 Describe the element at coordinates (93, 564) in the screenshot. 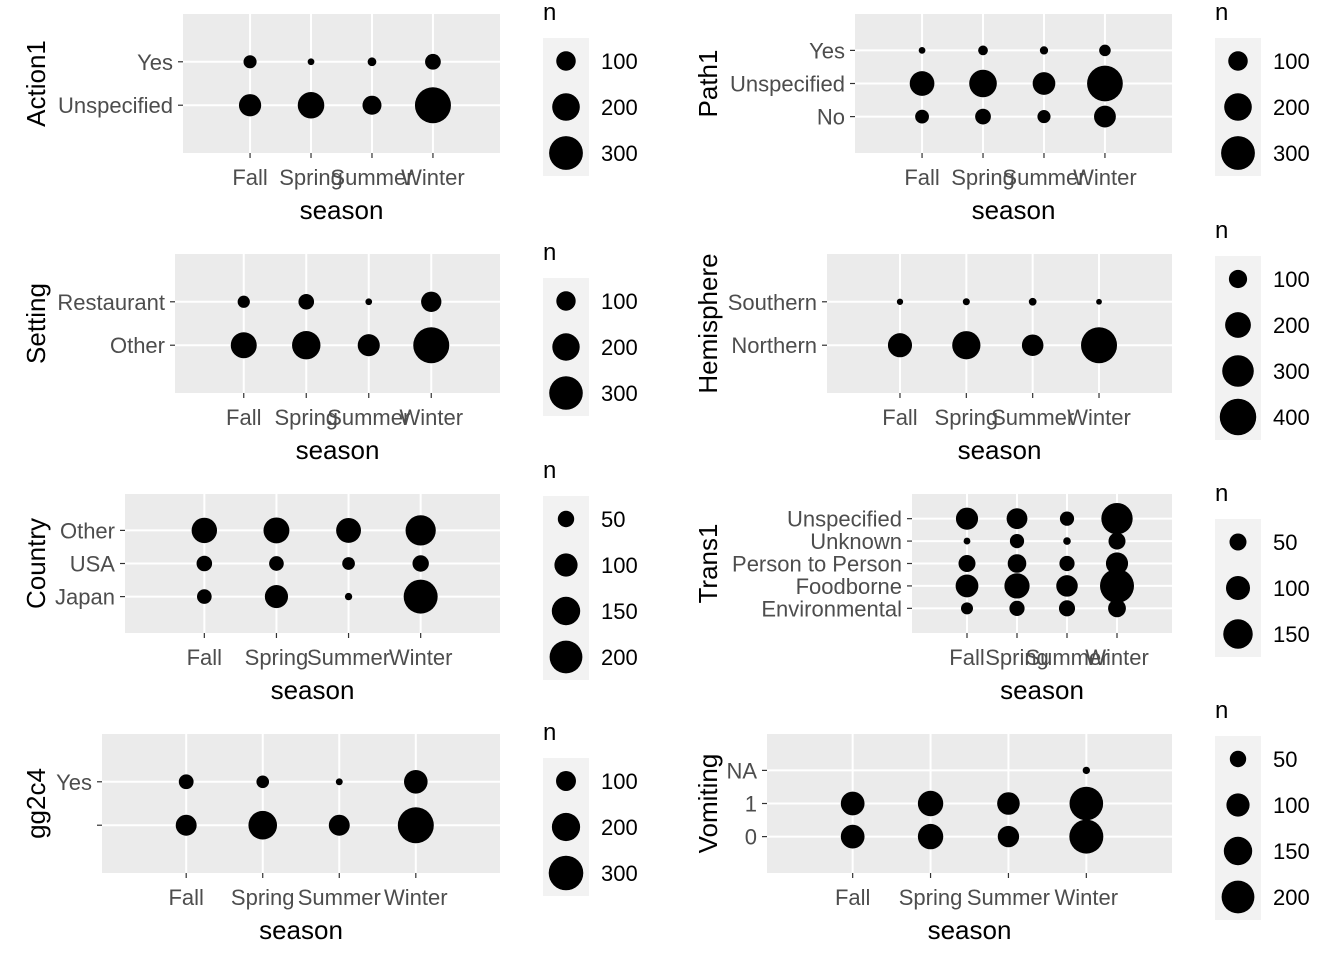

I see `y-tick-label: USA` at that location.